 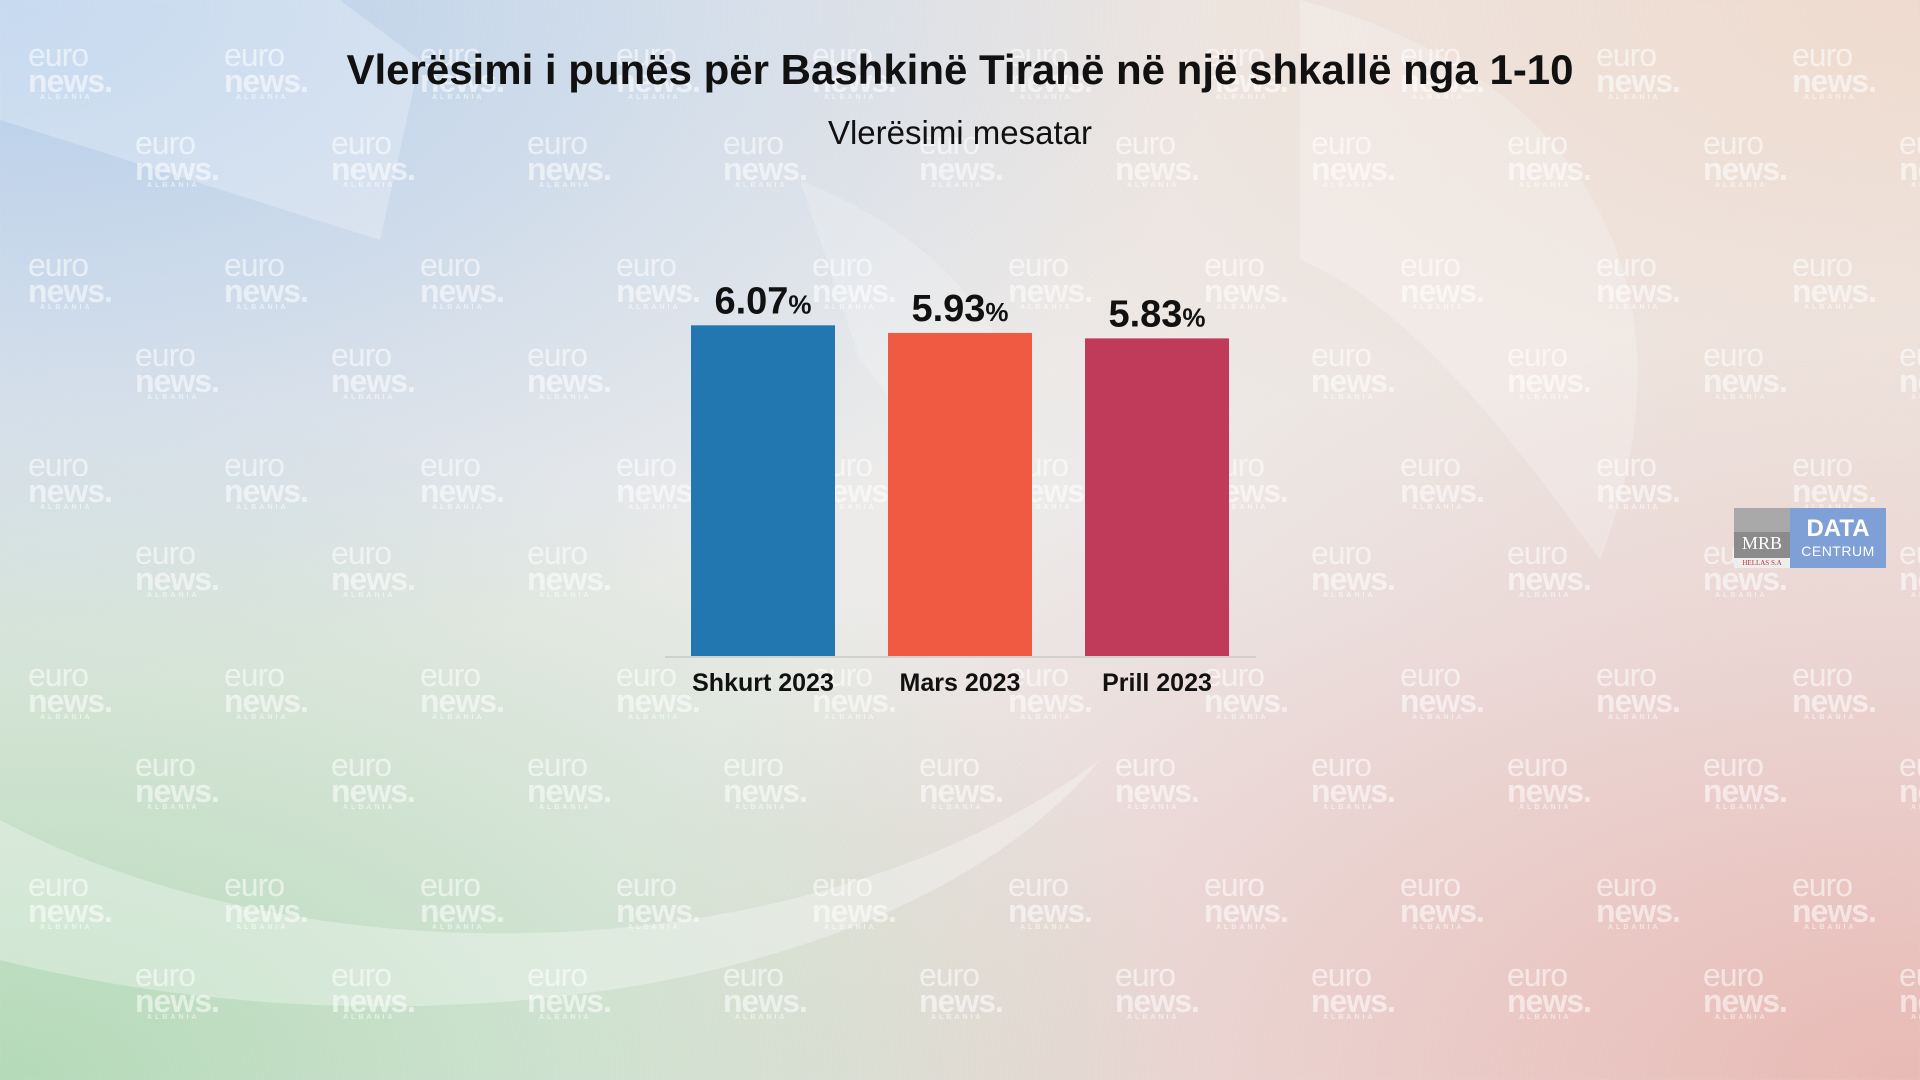 What do you see at coordinates (1156, 314) in the screenshot?
I see `bar-value-label: 5.83%` at bounding box center [1156, 314].